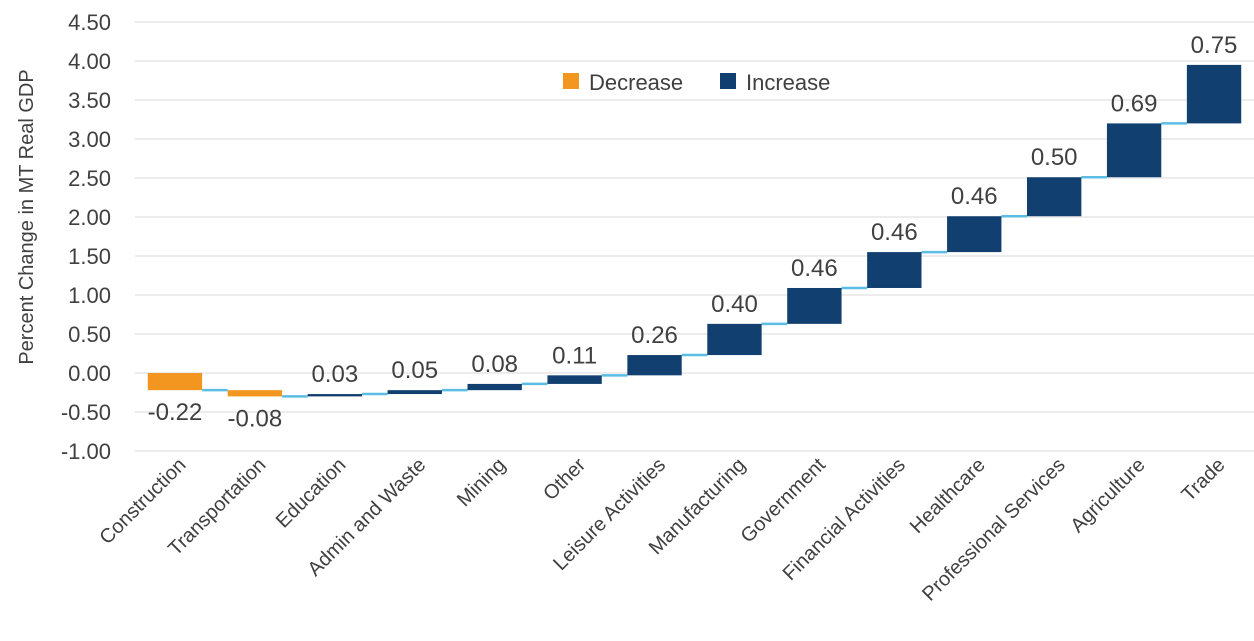 The height and width of the screenshot is (641, 1254). What do you see at coordinates (481, 482) in the screenshot?
I see `x-category-label: Mining` at bounding box center [481, 482].